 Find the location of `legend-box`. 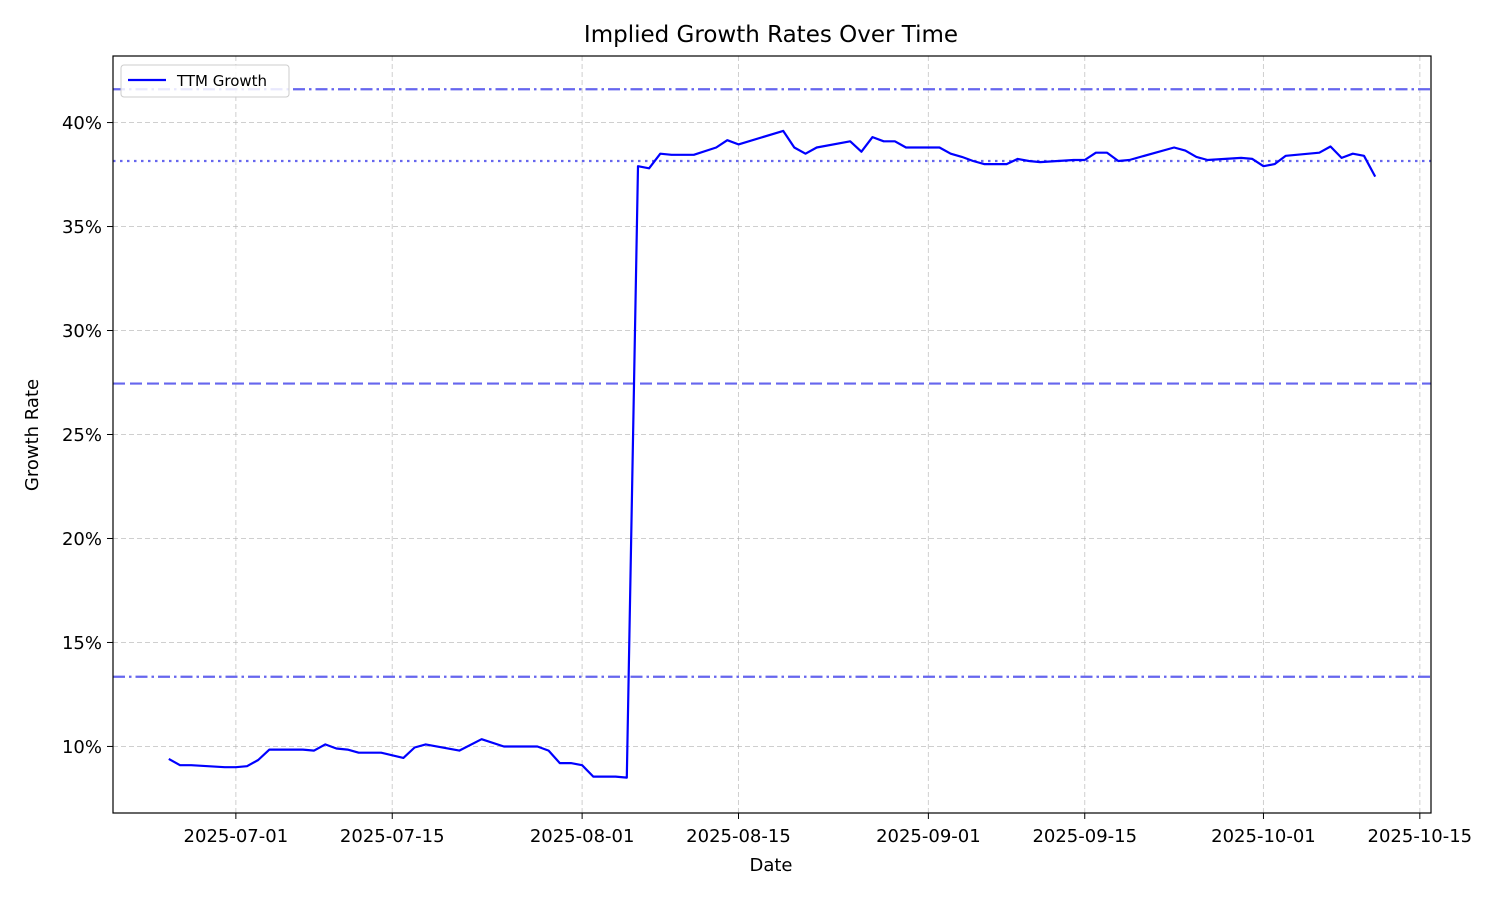

legend-box is located at coordinates (205, 81).